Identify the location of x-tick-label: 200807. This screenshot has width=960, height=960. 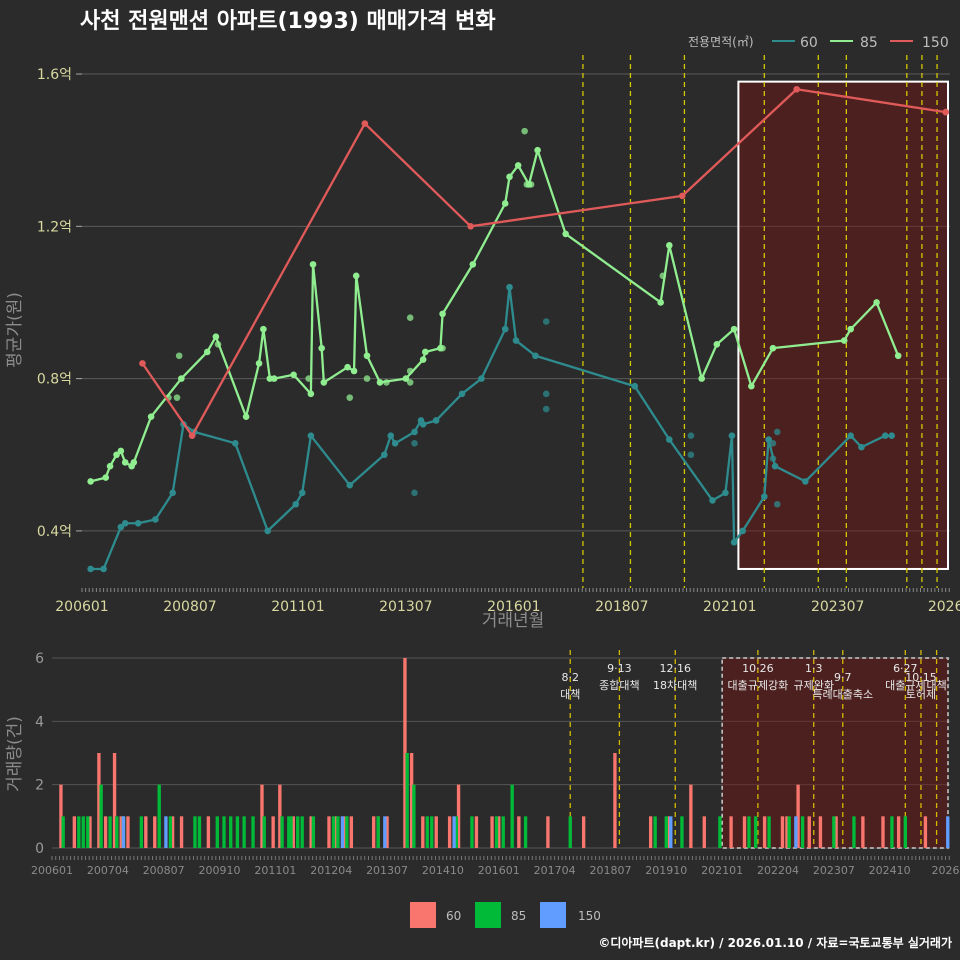
(189, 607).